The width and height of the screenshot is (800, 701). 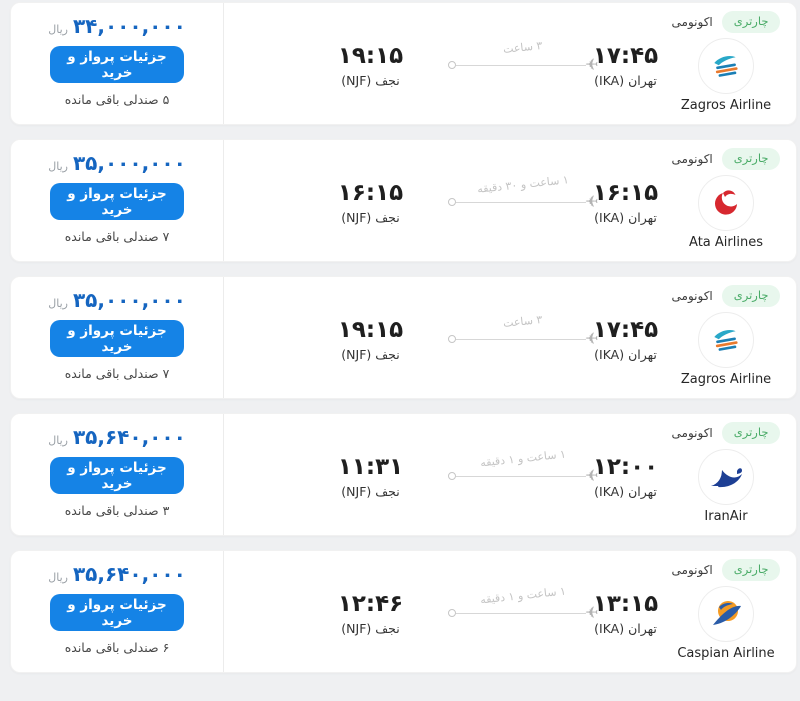 What do you see at coordinates (726, 613) in the screenshot?
I see `caspian-airline-logo-icon` at bounding box center [726, 613].